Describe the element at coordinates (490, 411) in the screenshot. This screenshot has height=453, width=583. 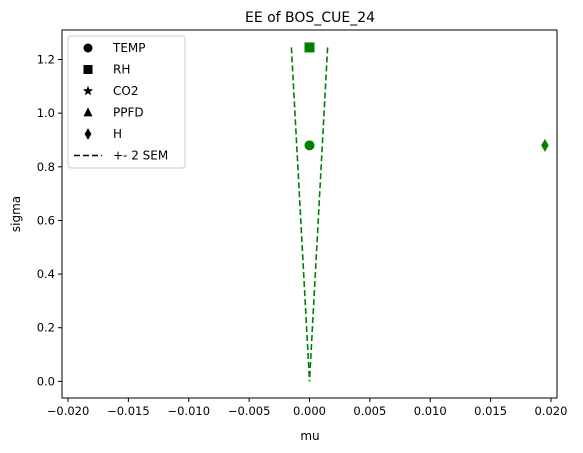
I see `x-tick-label: 0.015` at that location.